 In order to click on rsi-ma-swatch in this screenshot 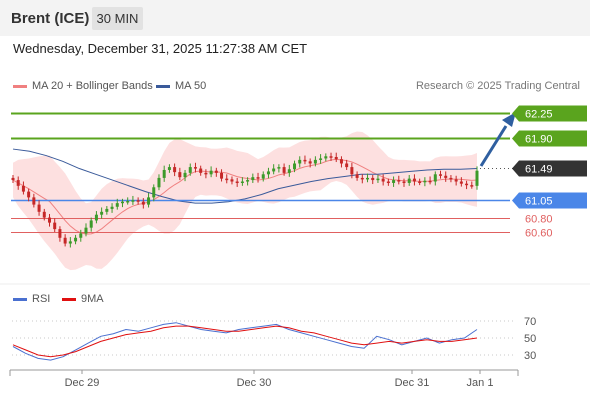, I will do `click(69, 299)`.